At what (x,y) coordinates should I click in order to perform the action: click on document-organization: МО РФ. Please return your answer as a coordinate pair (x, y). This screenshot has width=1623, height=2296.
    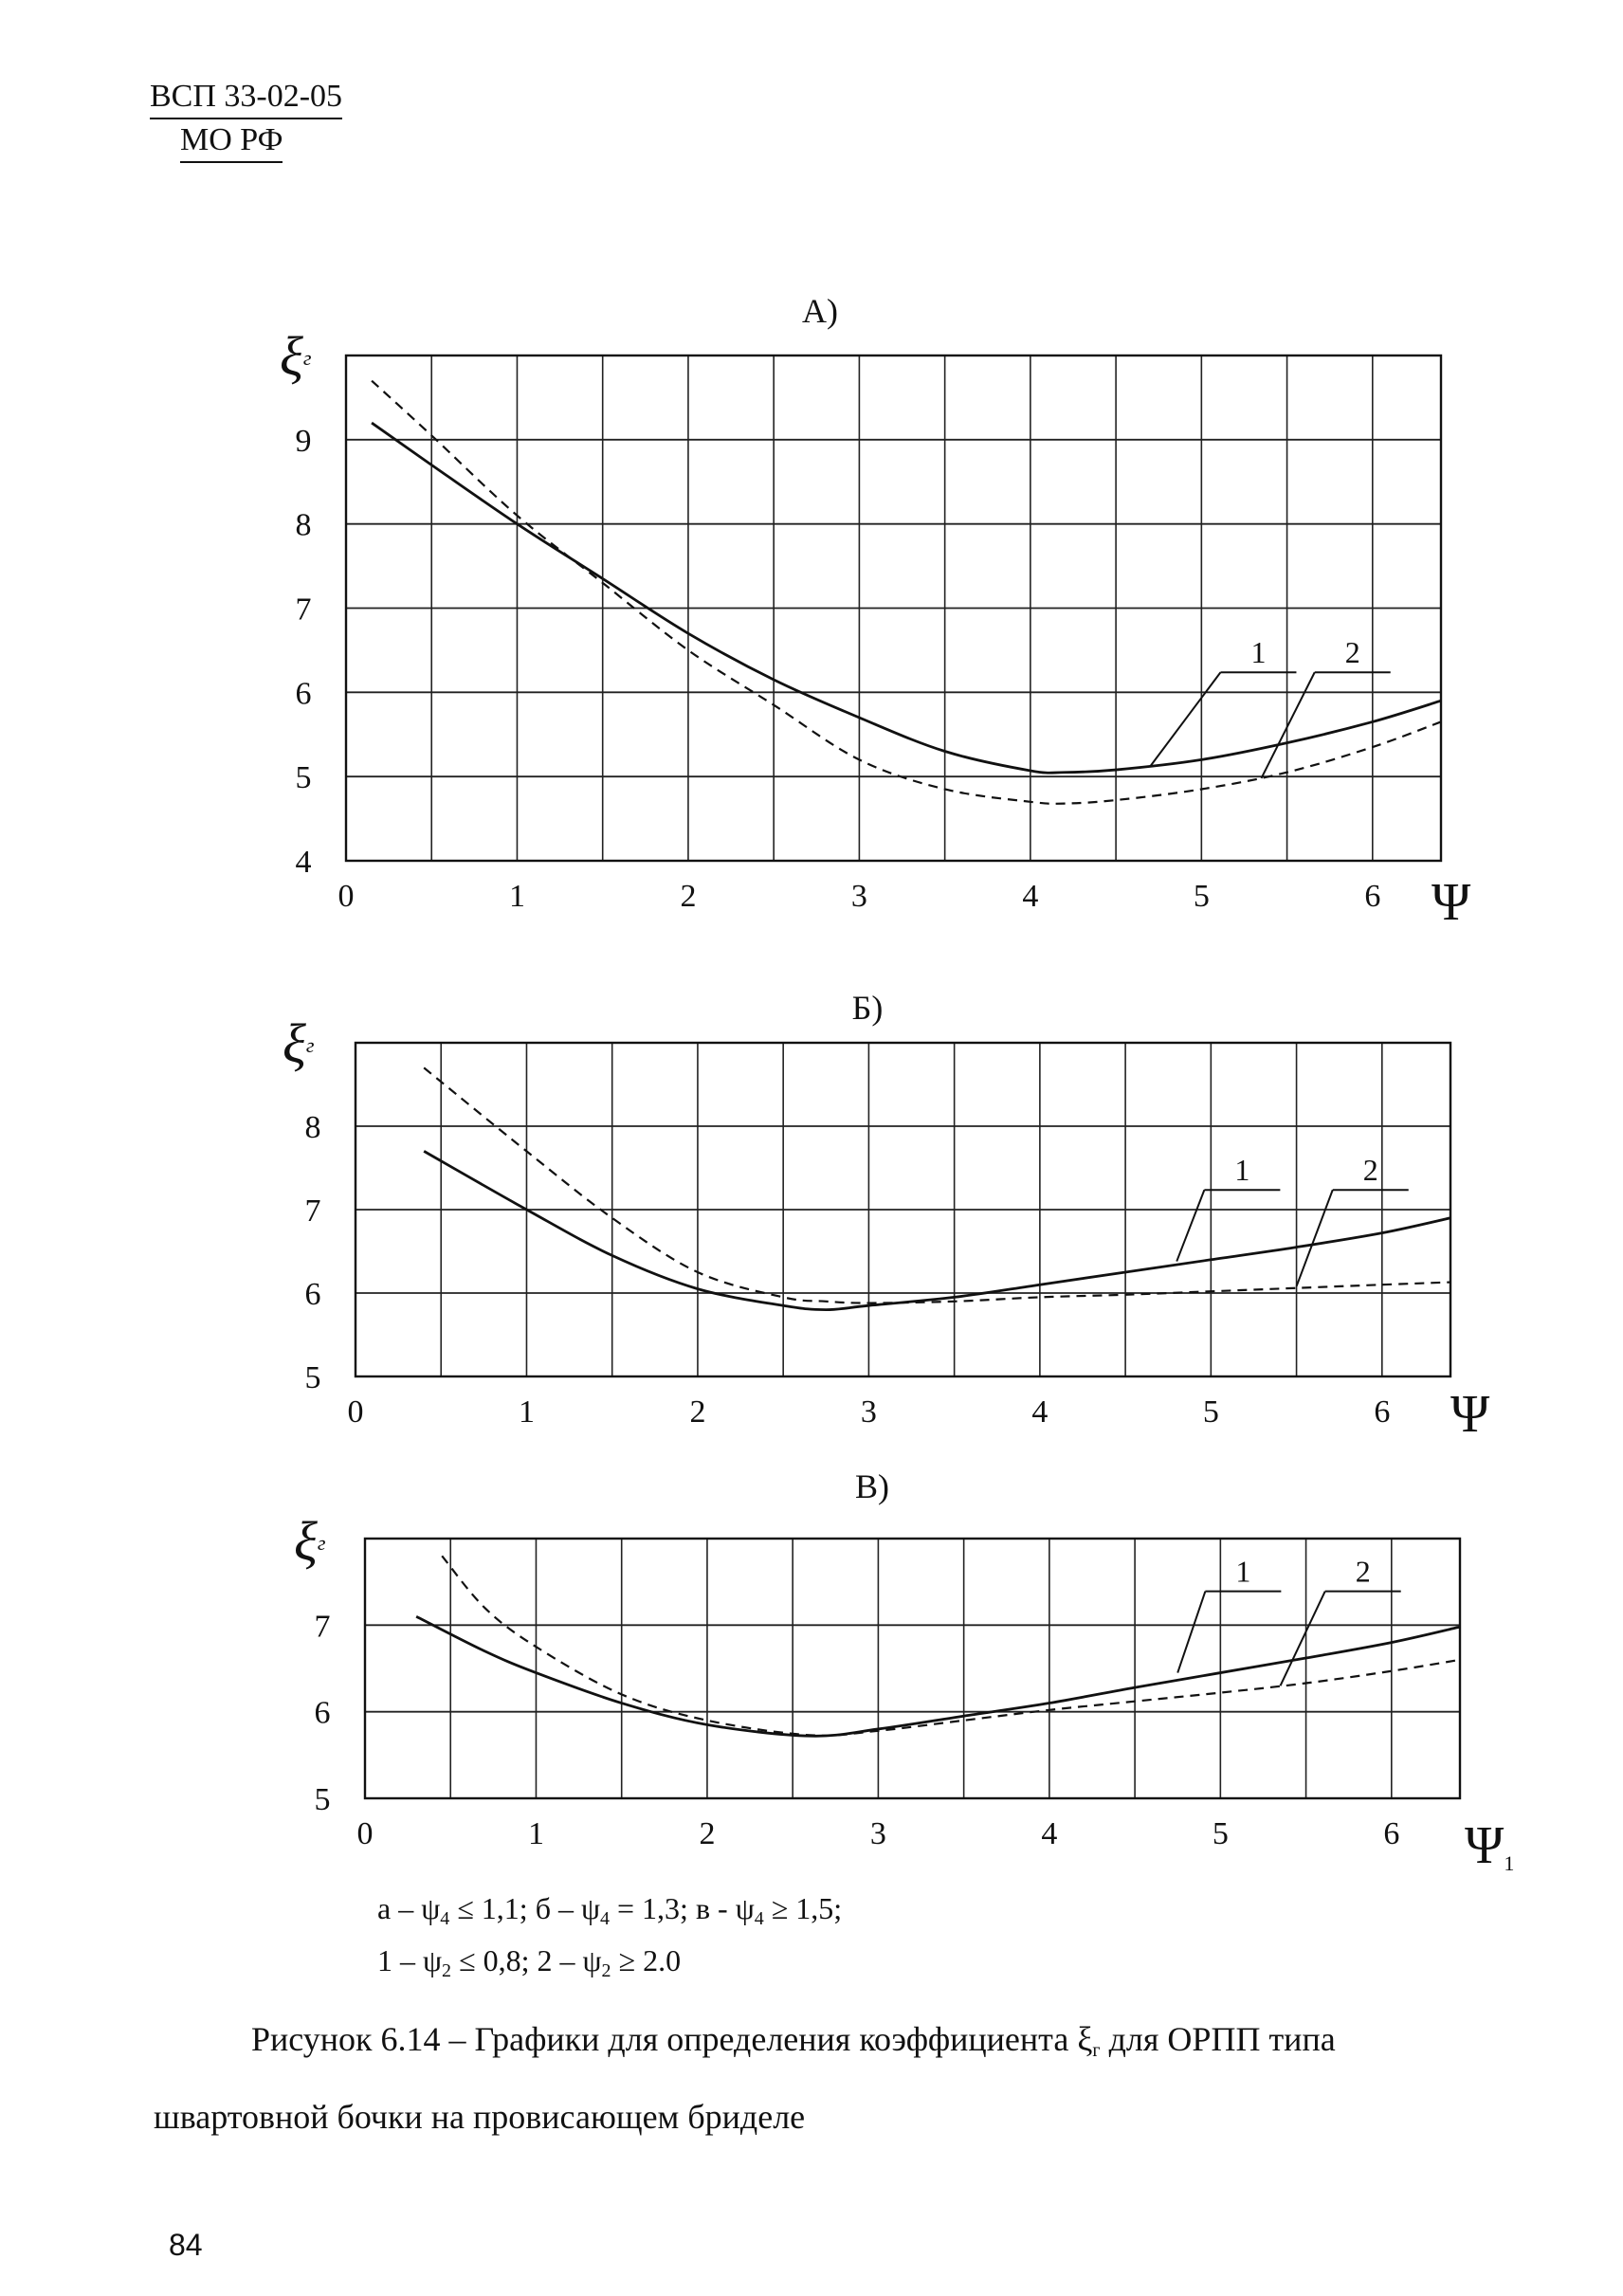
    Looking at the image, I should click on (231, 142).